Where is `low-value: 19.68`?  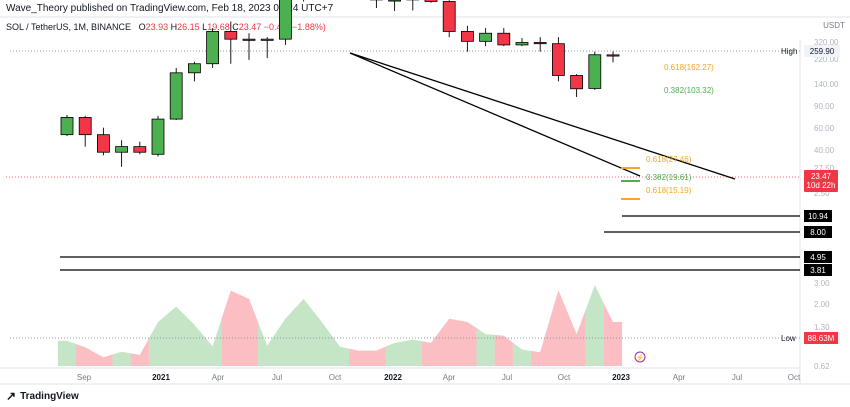 low-value: 19.68 is located at coordinates (218, 27).